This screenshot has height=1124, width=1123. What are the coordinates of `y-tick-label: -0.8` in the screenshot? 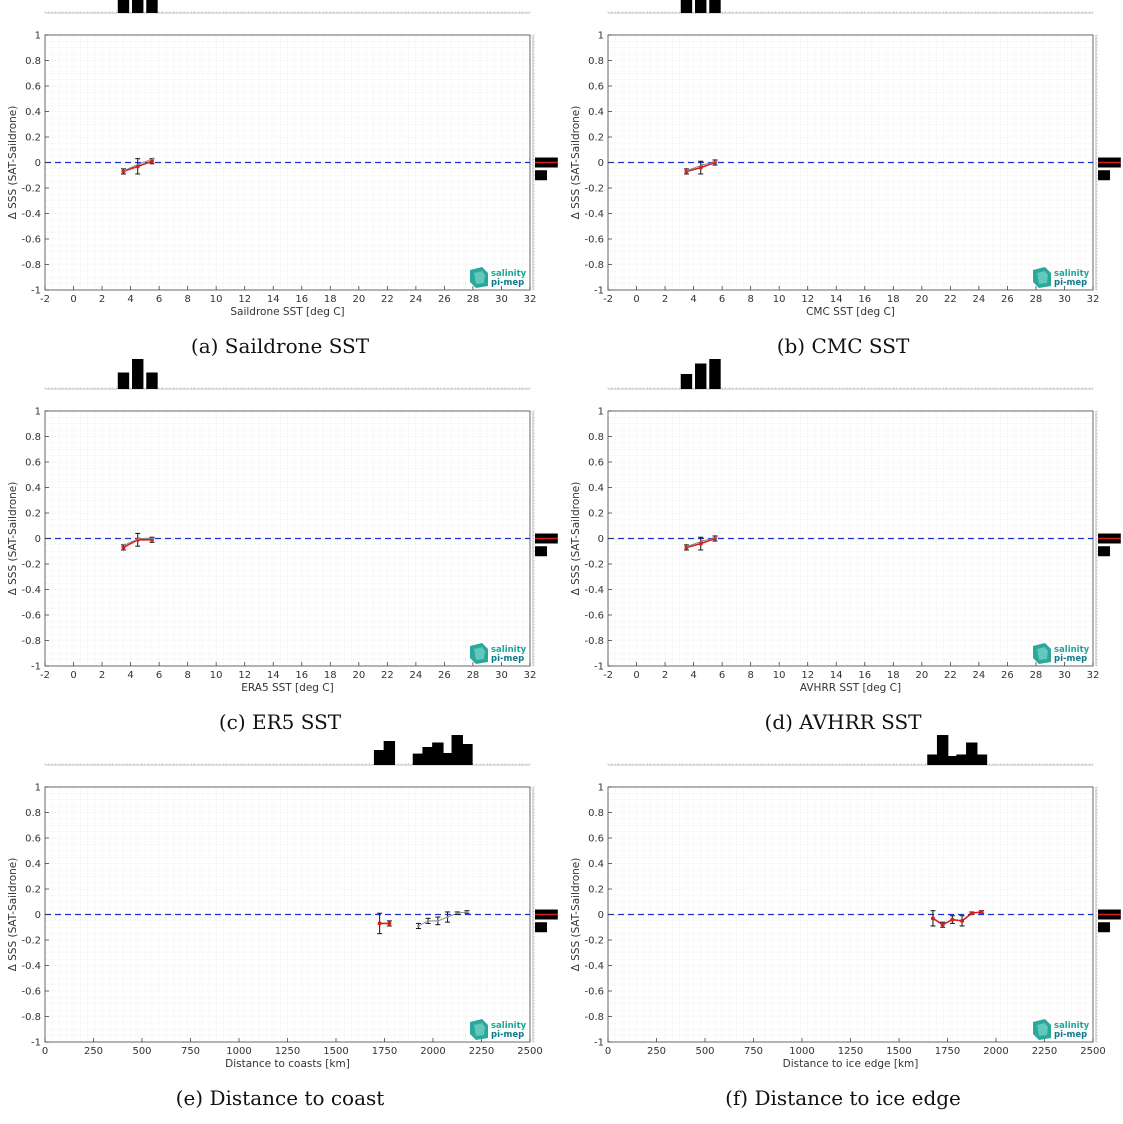 It's located at (594, 265).